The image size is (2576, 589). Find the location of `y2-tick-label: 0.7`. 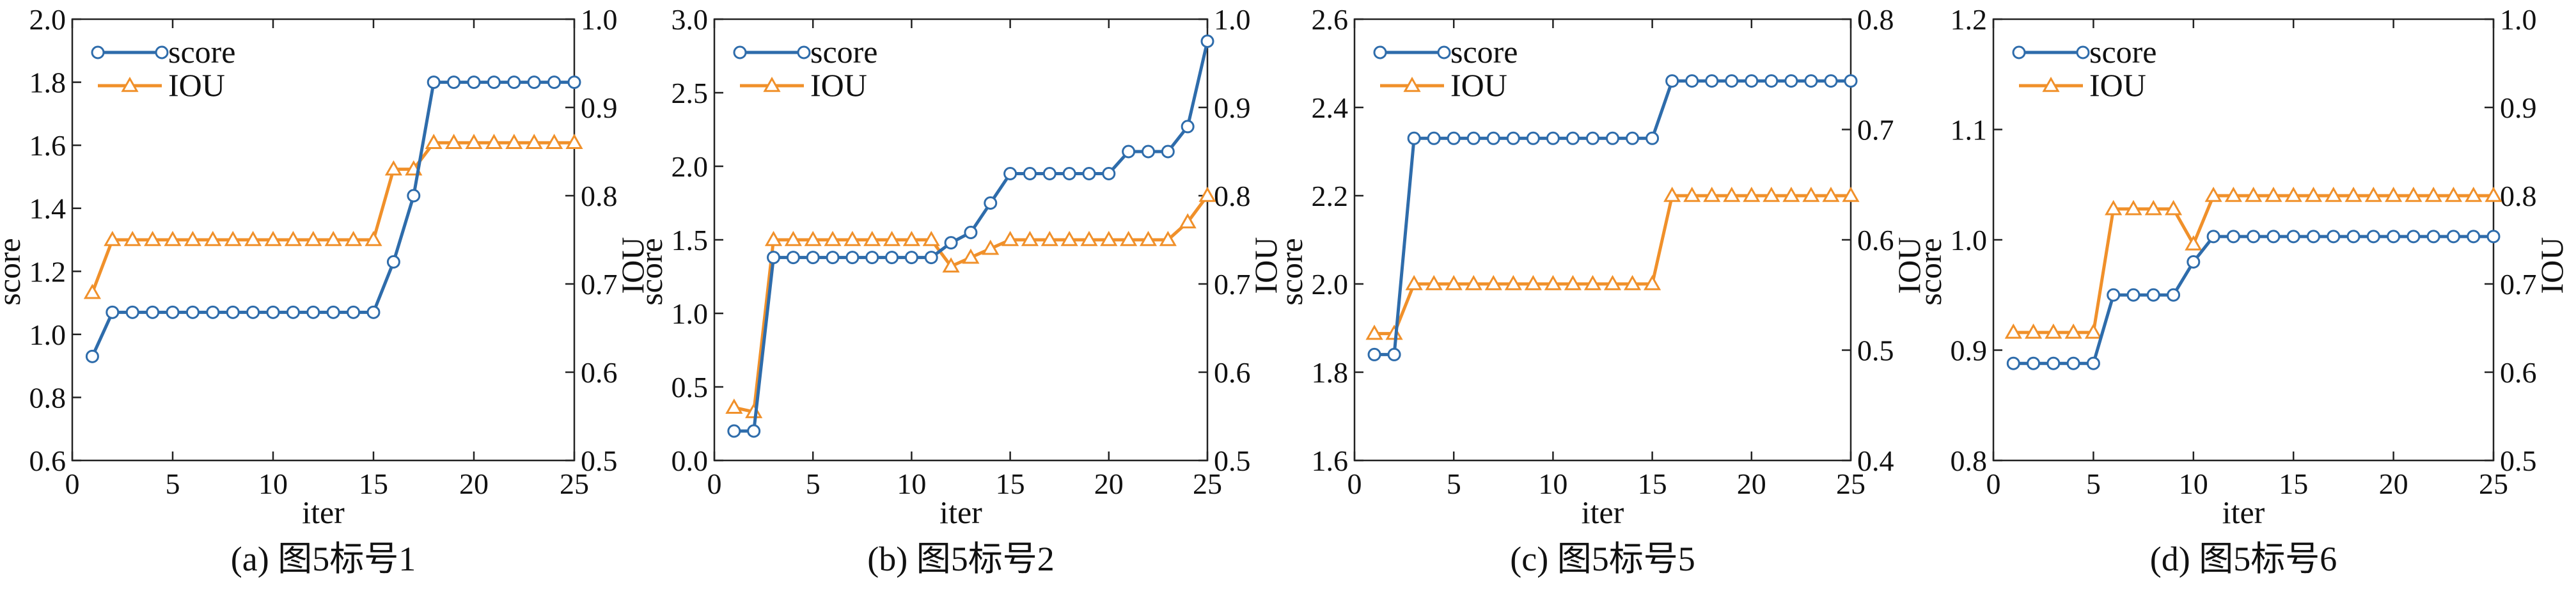

y2-tick-label: 0.7 is located at coordinates (599, 284).